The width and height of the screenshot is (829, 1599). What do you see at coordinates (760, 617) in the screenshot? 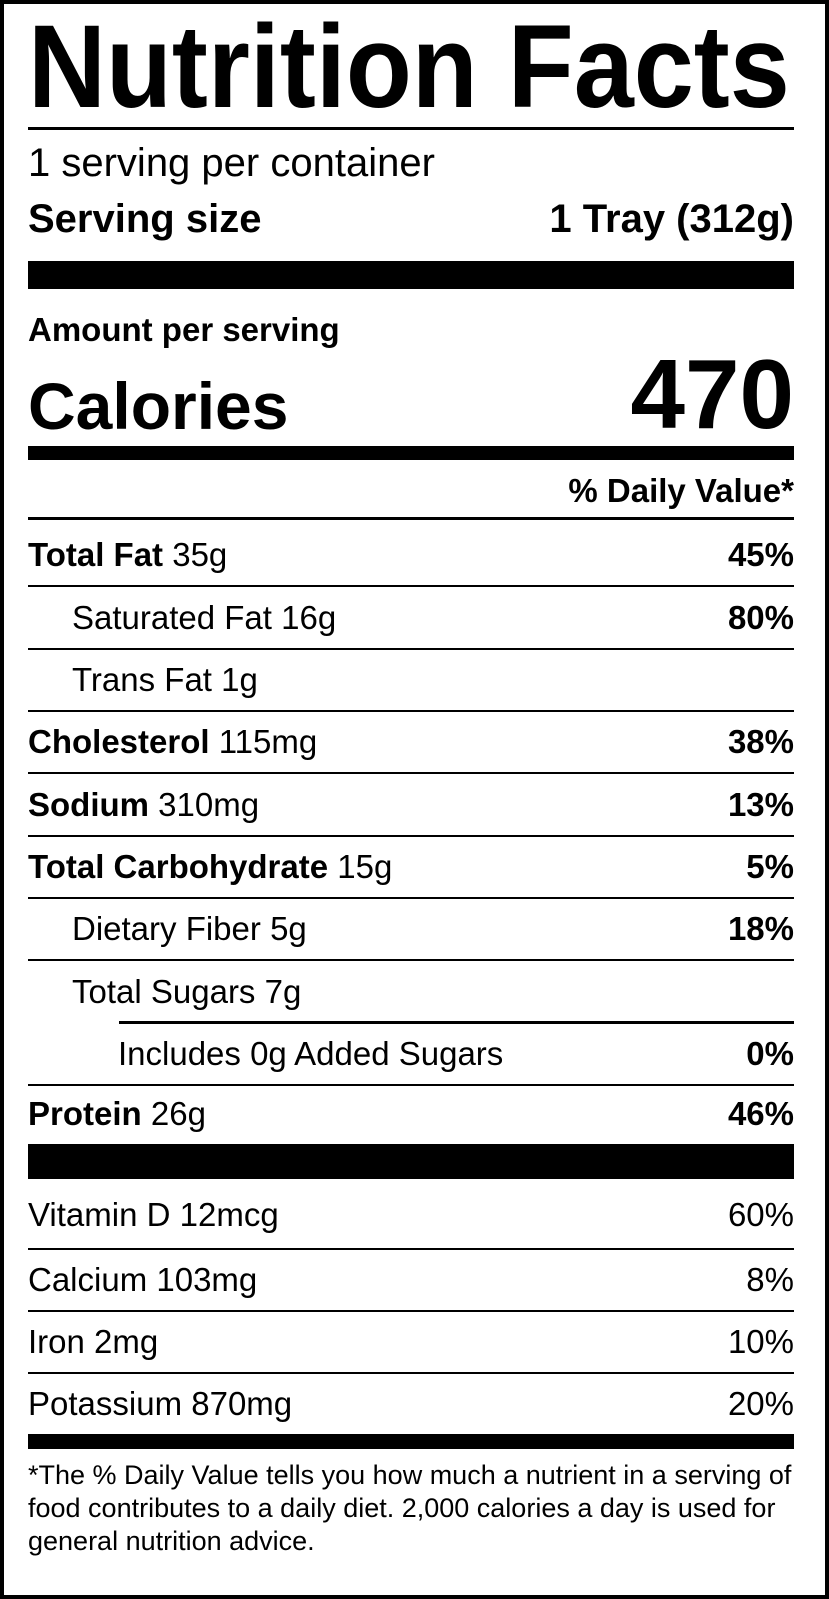
I see `nutrient-dv: 80%` at bounding box center [760, 617].